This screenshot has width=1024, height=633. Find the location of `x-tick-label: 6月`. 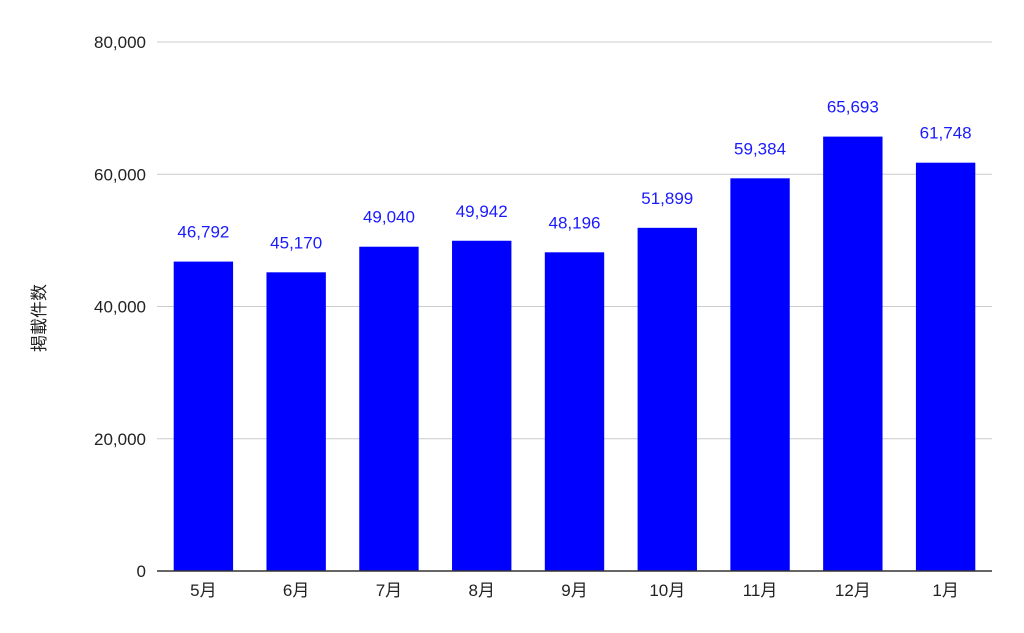

x-tick-label: 6月 is located at coordinates (296, 590).